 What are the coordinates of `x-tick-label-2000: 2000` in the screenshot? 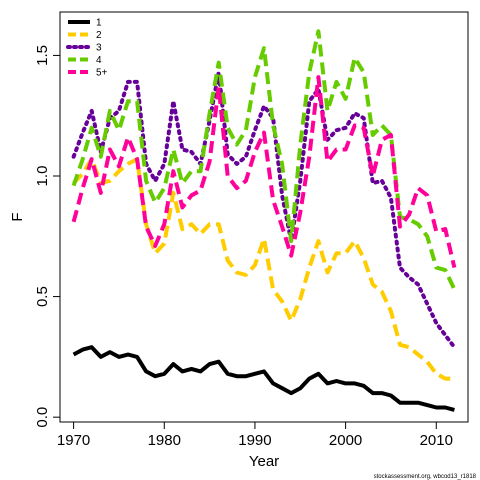 It's located at (345, 440).